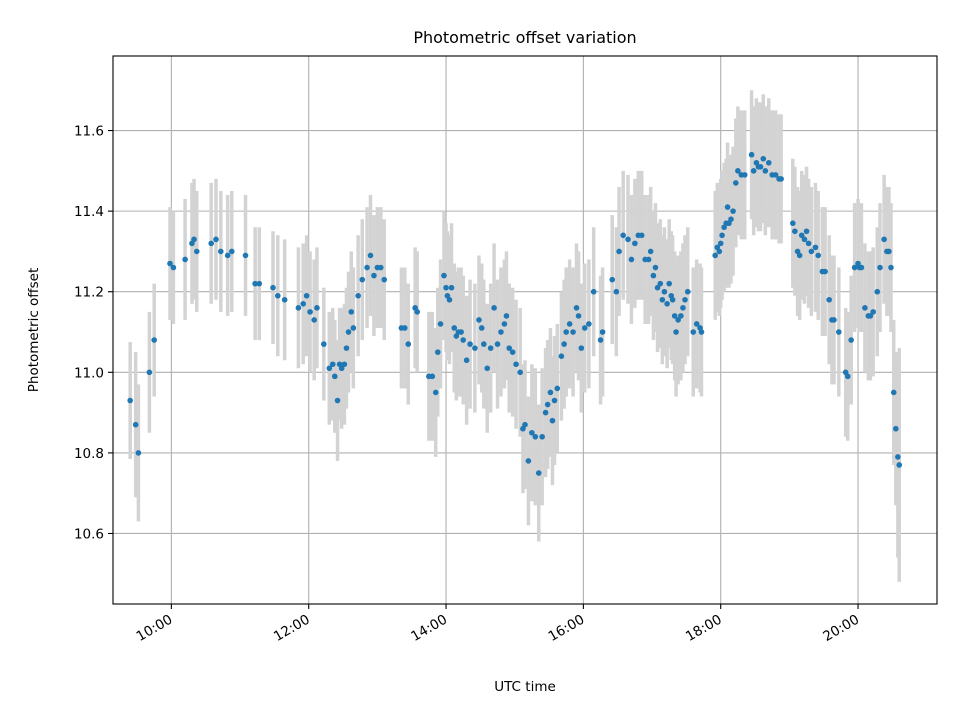  What do you see at coordinates (89, 293) in the screenshot?
I see `y-tick-label: 11.2` at bounding box center [89, 293].